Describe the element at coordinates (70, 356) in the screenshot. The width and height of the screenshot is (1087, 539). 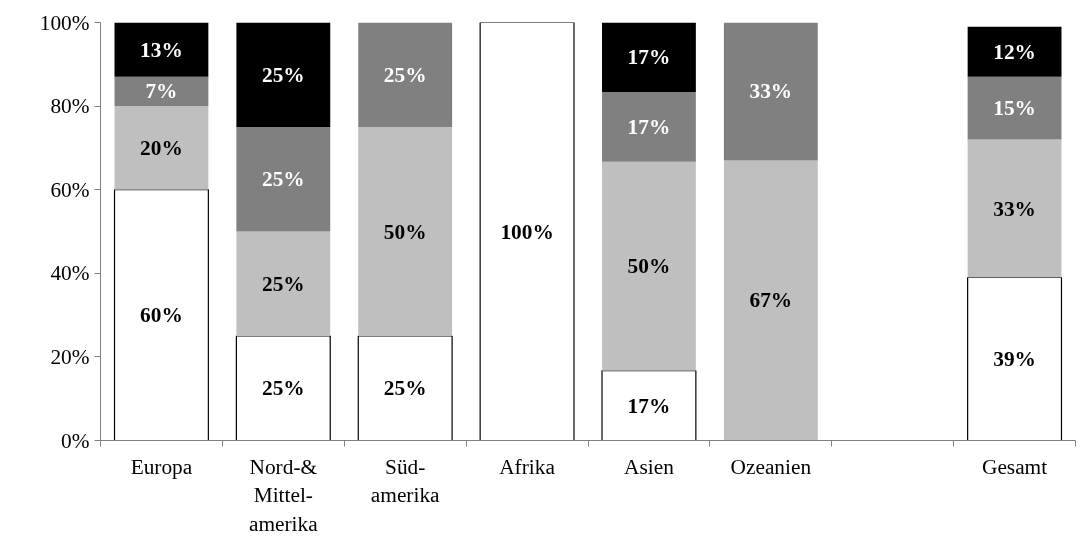
I see `y-tick-label: 20%` at that location.